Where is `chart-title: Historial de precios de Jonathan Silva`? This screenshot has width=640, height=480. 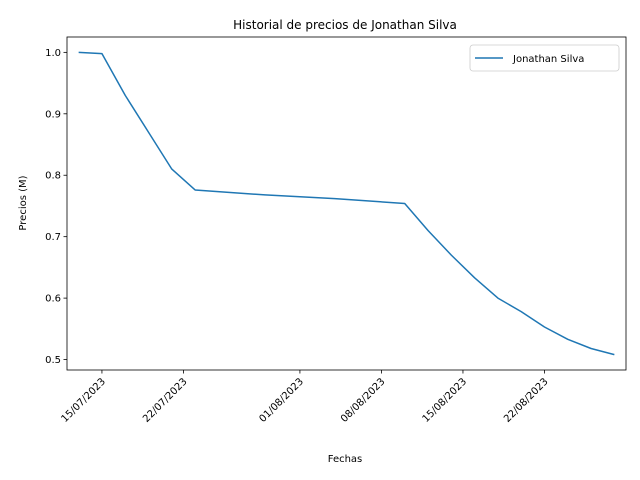
chart-title: Historial de precios de Jonathan Silva is located at coordinates (345, 25).